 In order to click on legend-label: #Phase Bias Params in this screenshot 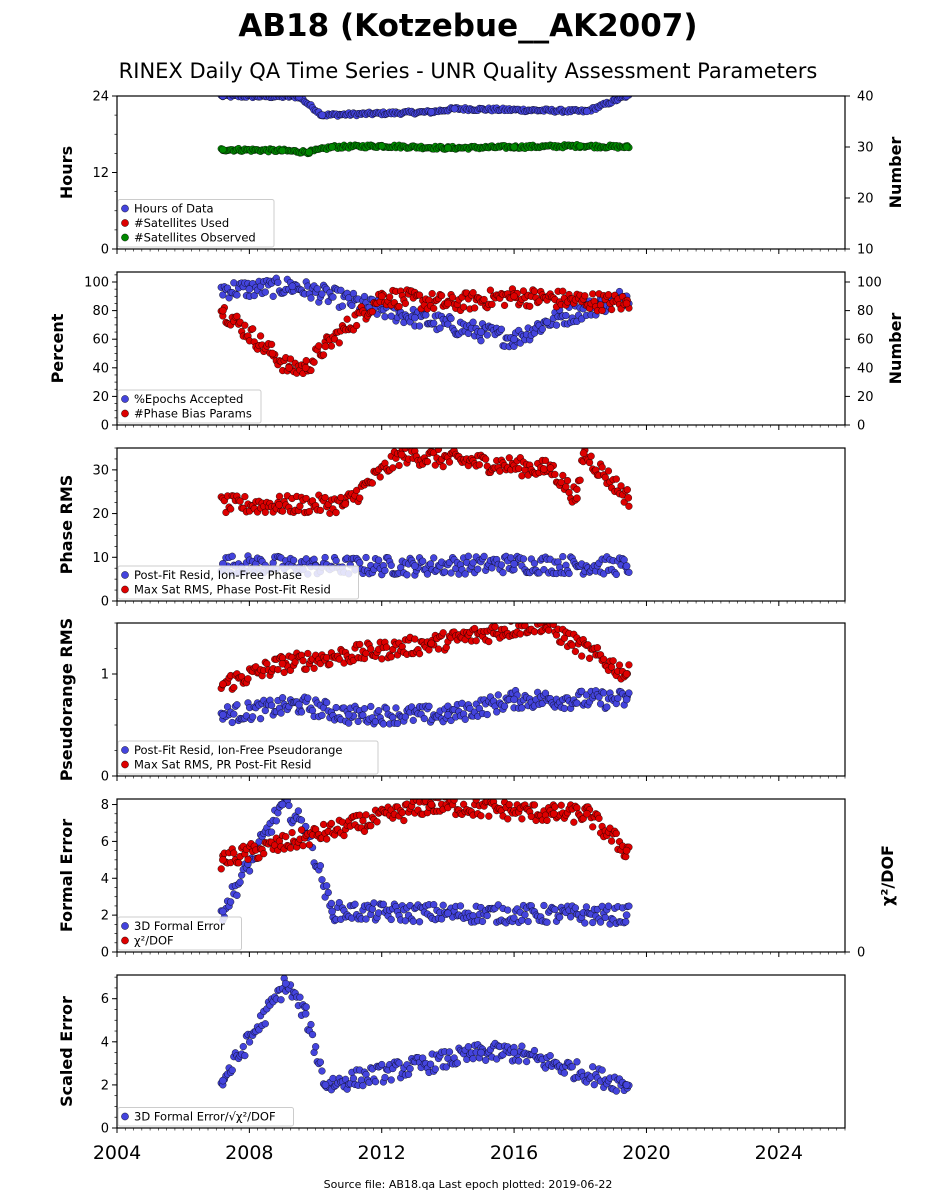, I will do `click(193, 414)`.